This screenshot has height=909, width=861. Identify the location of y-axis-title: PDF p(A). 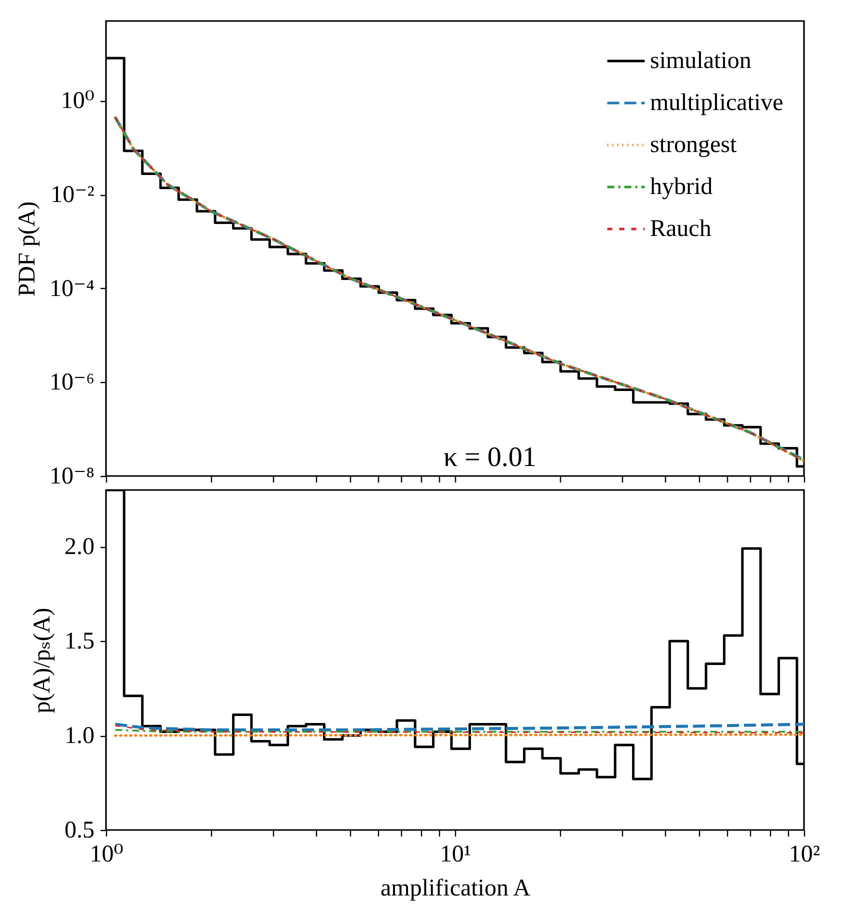
(27, 249).